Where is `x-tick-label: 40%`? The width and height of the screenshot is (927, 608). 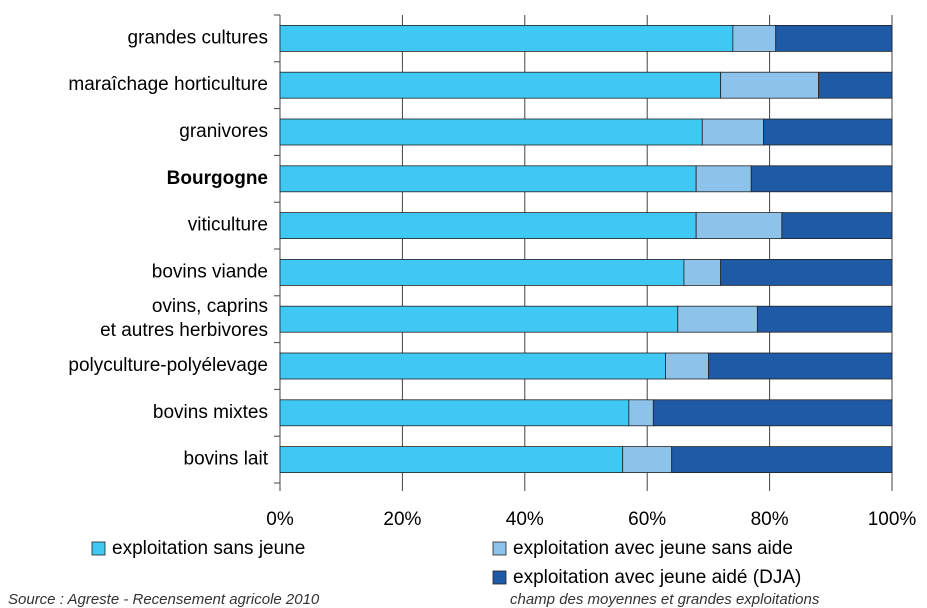
x-tick-label: 40% is located at coordinates (525, 519).